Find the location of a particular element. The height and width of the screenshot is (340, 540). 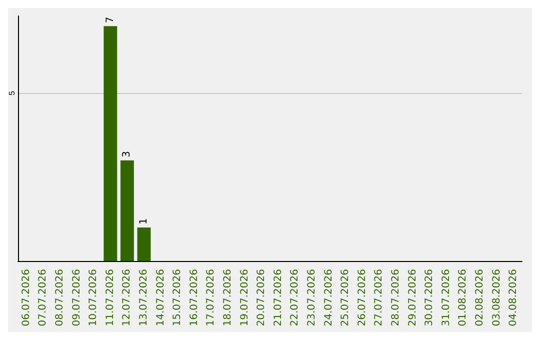

x-tick-label: 16.07.2026 is located at coordinates (194, 297).